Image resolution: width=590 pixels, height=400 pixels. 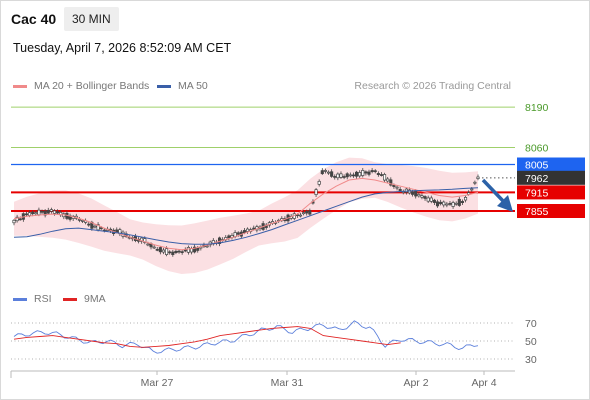 I want to click on instrument-title: Cac 40, so click(x=34, y=19).